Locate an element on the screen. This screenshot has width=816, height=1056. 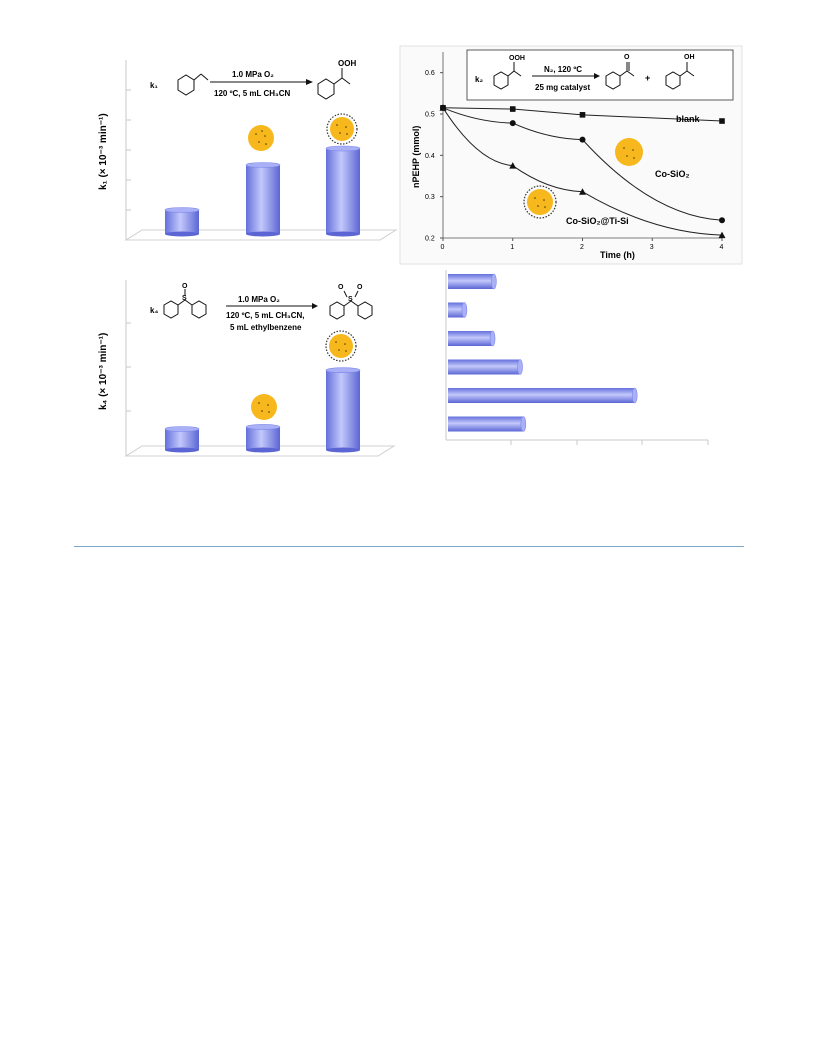
sulfoxide-structure is located at coordinates (185, 304).